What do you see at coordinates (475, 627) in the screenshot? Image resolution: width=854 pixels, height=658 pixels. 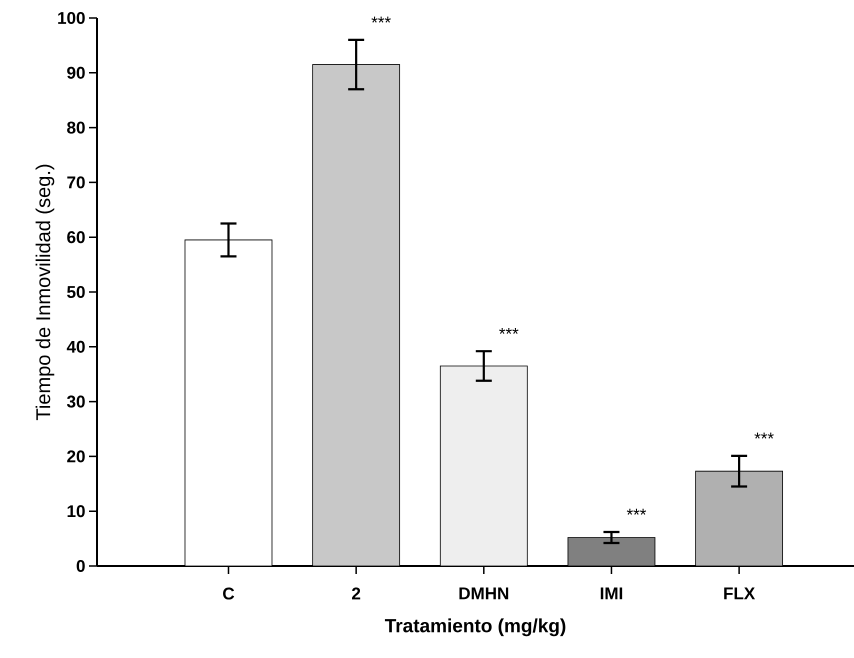 I see `x-axis-title: Tratamiento (mg/kg)` at bounding box center [475, 627].